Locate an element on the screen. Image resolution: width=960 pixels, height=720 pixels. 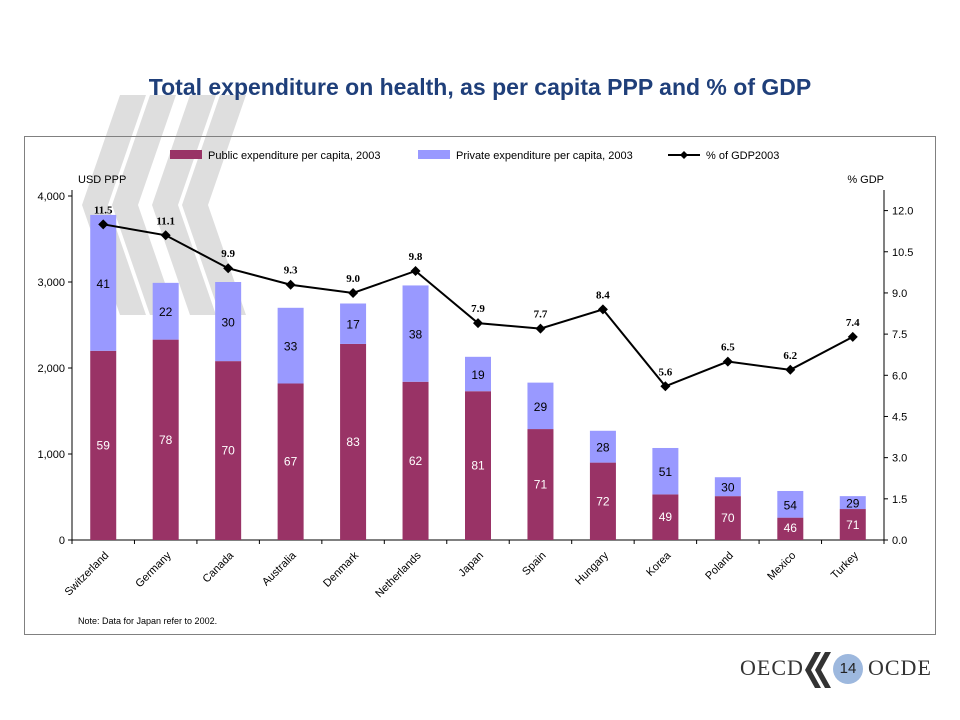
category-label-poland: Poland is located at coordinates (719, 566).